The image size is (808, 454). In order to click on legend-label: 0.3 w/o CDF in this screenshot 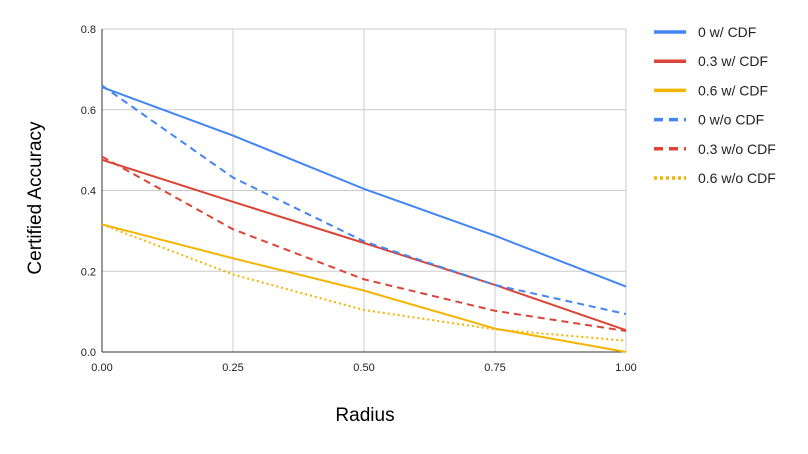, I will do `click(737, 149)`.